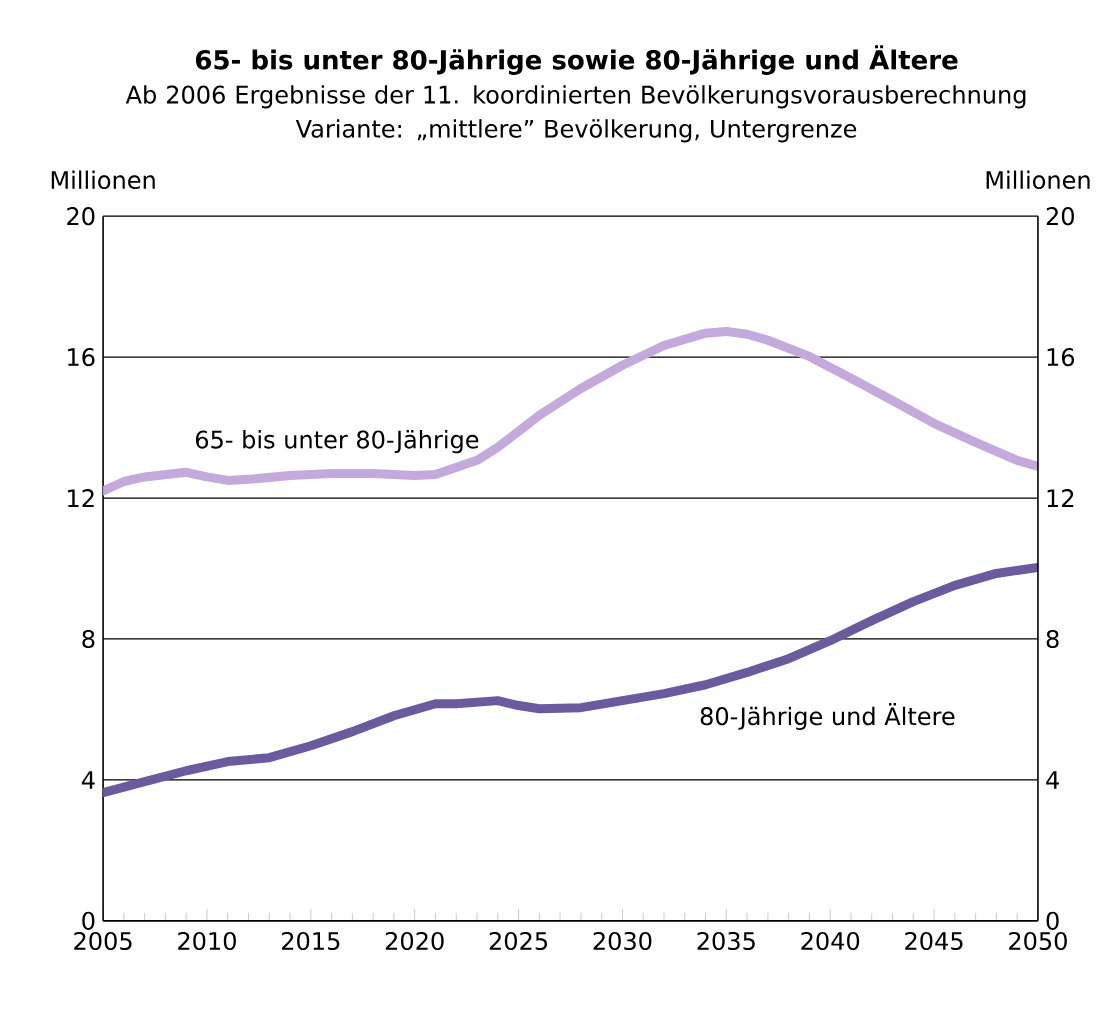  What do you see at coordinates (1061, 357) in the screenshot?
I see `y2-tick-label: 16` at bounding box center [1061, 357].